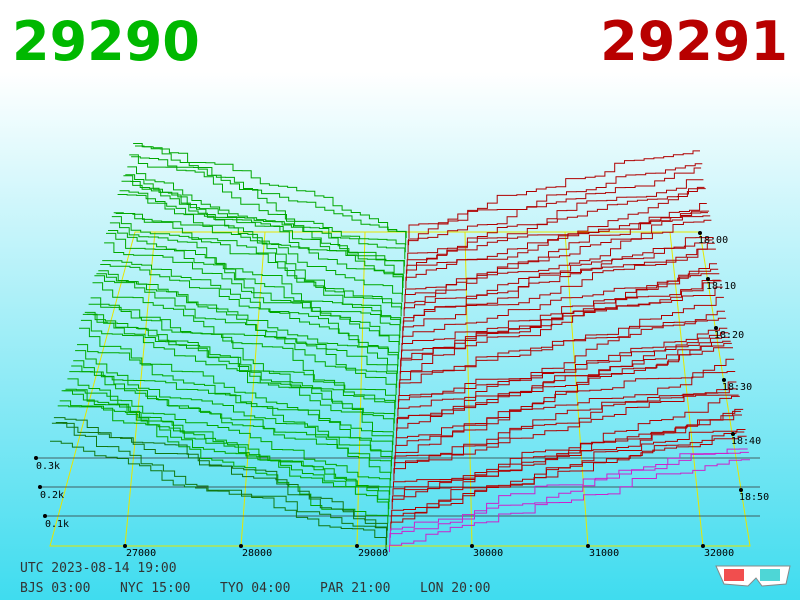  I want to click on glasses-icon, so click(753, 576).